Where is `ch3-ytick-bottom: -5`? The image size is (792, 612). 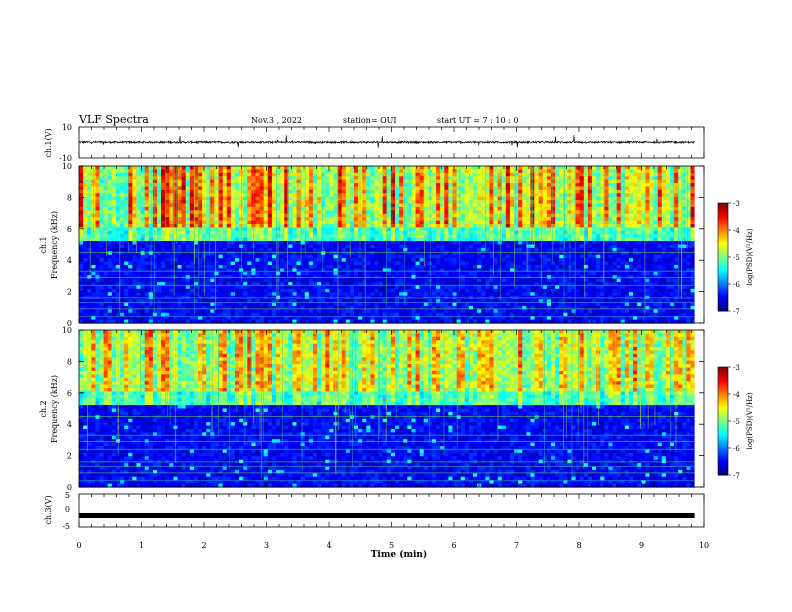 ch3-ytick-bottom: -5 is located at coordinates (66, 526).